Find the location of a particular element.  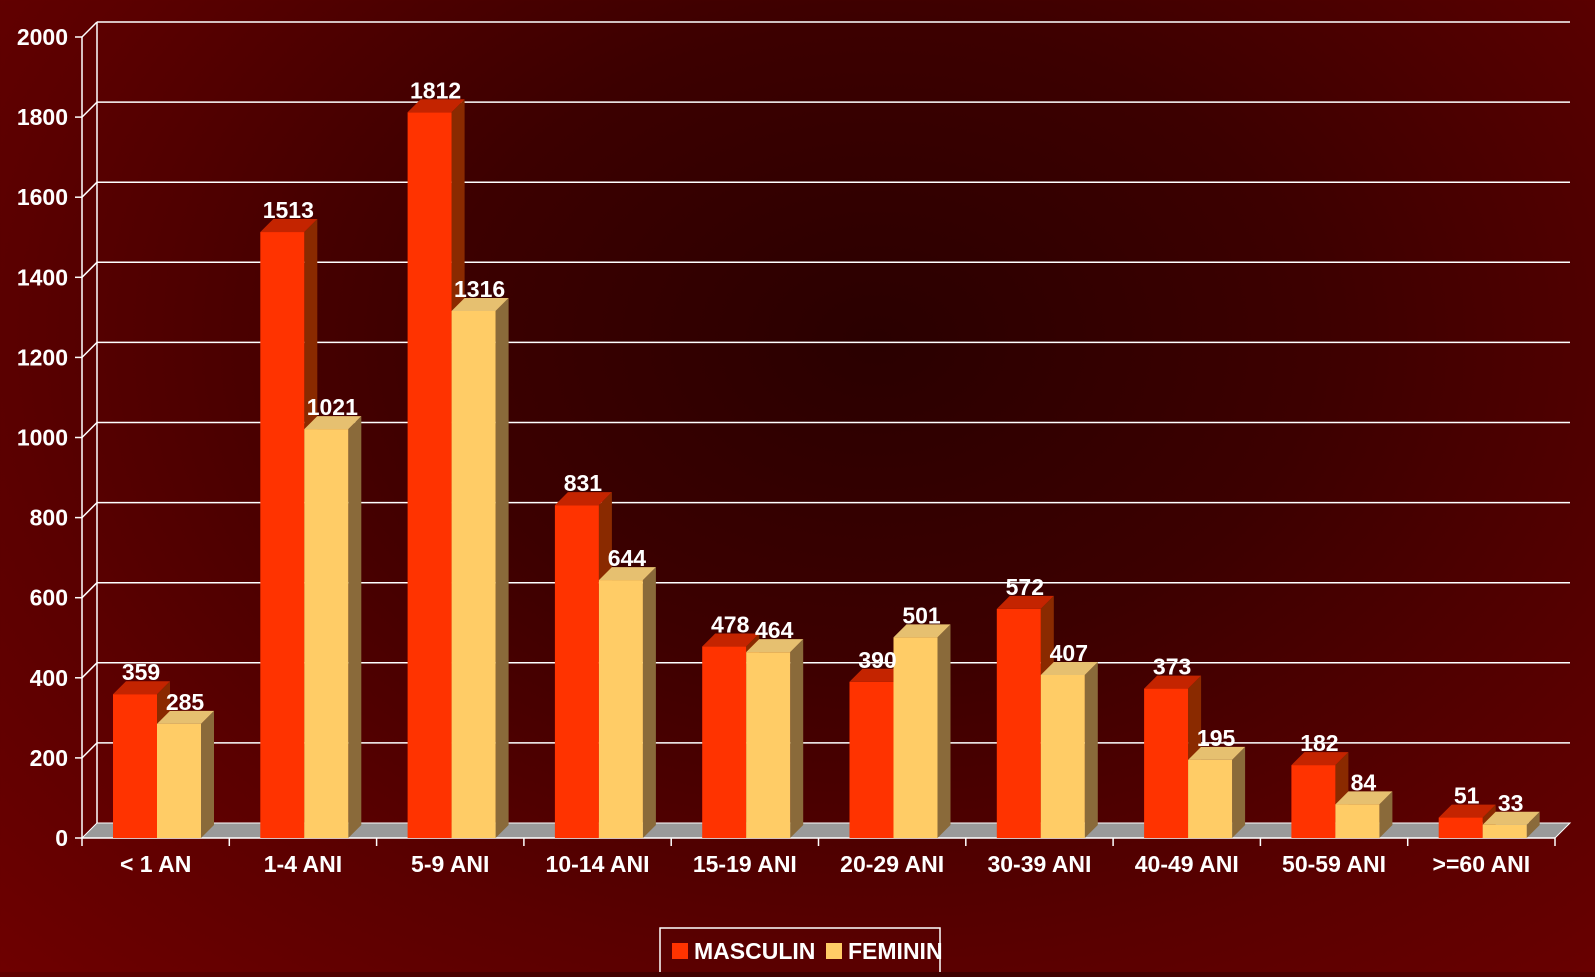

x-tick-label: >=60 ANI is located at coordinates (1482, 864).